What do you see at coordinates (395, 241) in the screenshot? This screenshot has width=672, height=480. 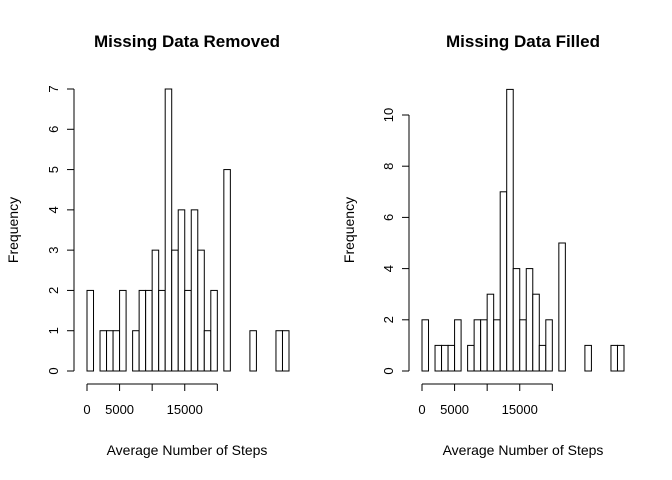 I see `y-axis: 0 2 4 6 8 10` at bounding box center [395, 241].